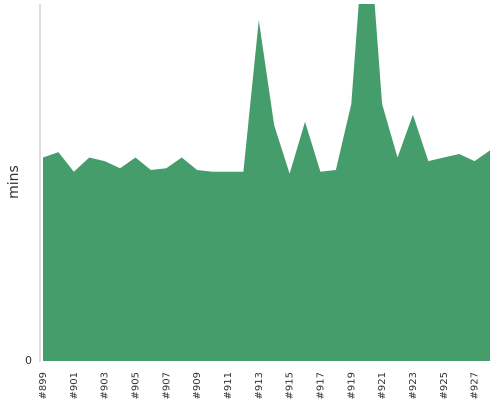  I want to click on x-tick-label: #927, so click(475, 385).